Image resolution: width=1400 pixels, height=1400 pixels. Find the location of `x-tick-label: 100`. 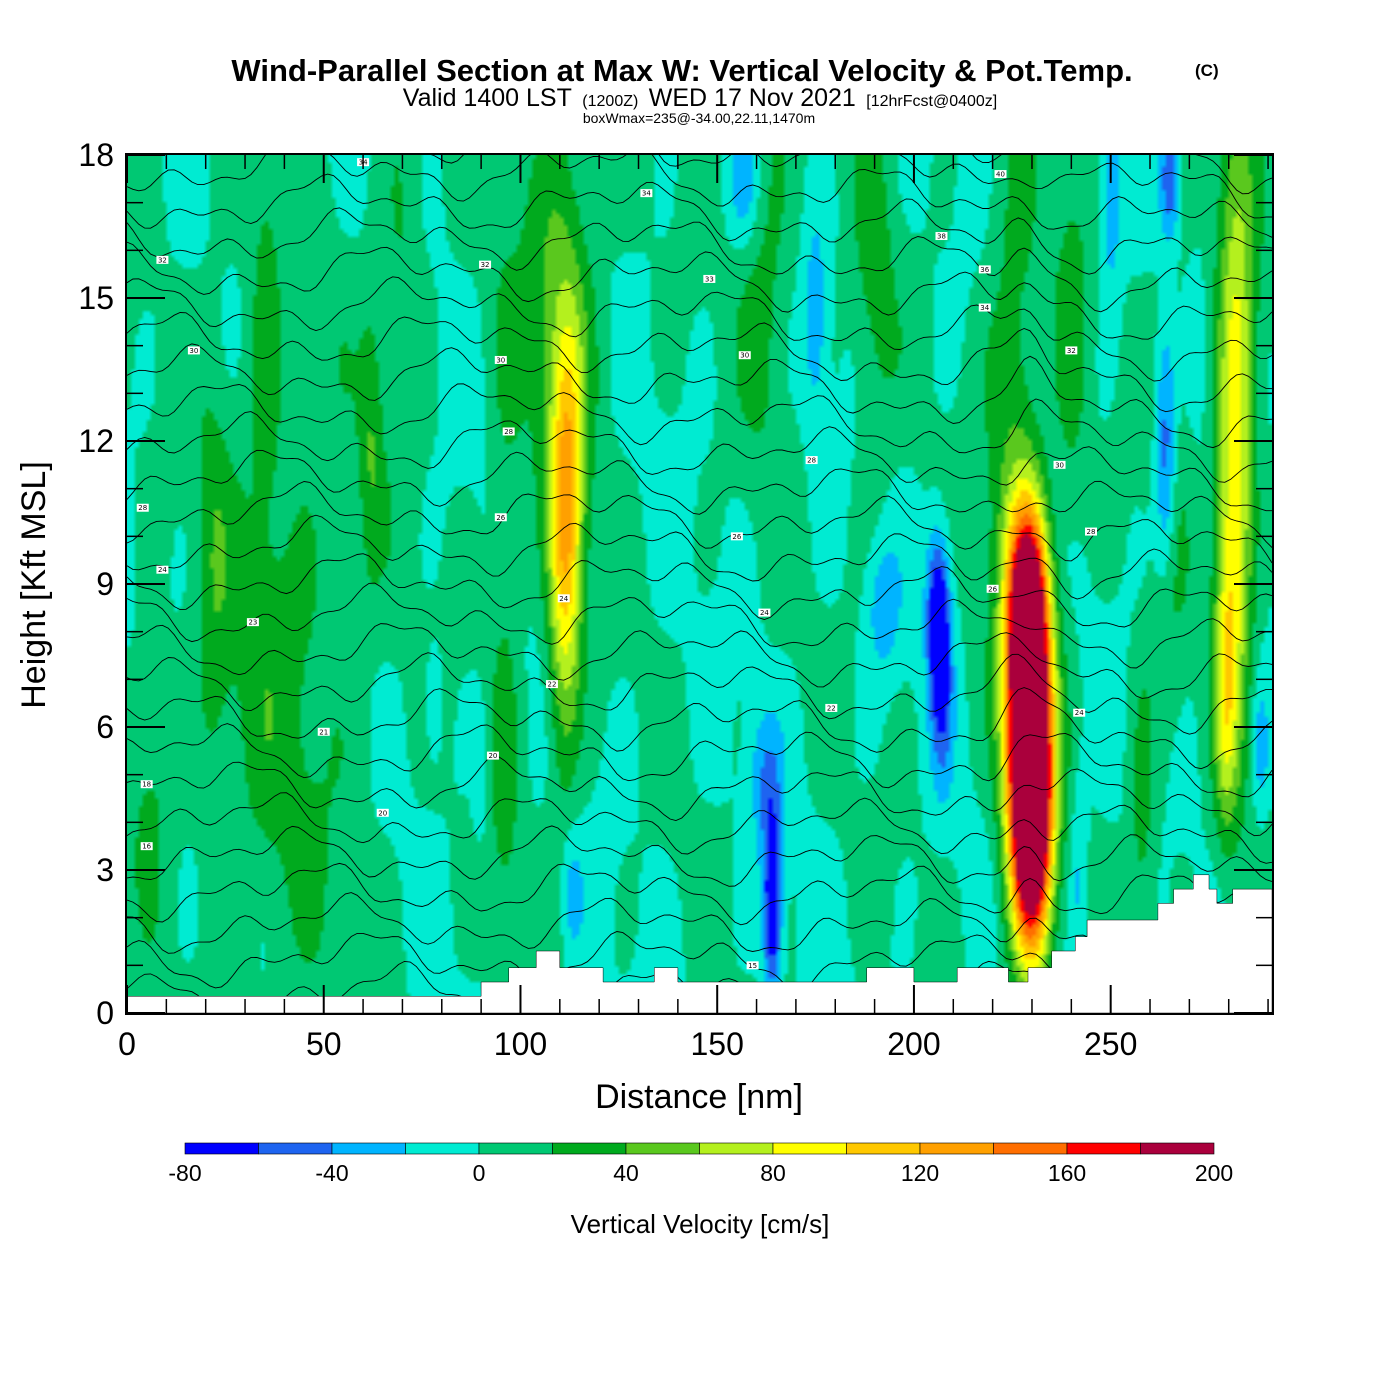

x-tick-label: 100 is located at coordinates (520, 1044).